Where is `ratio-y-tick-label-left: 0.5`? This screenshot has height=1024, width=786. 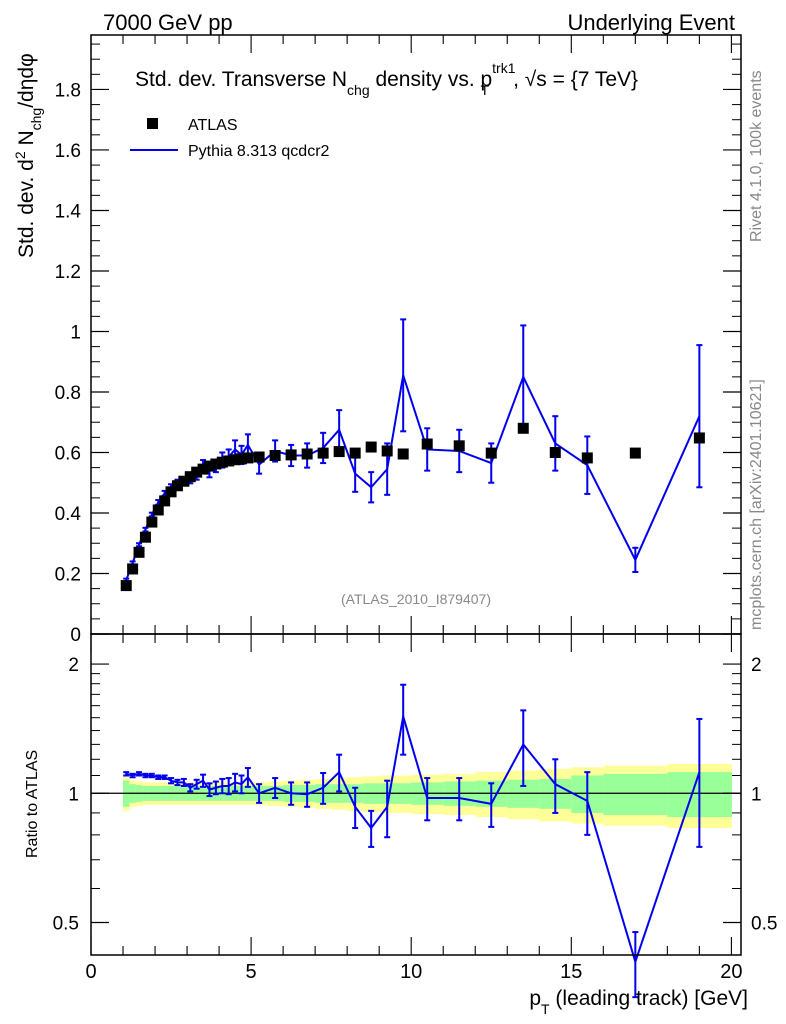
ratio-y-tick-label-left: 0.5 is located at coordinates (66, 923).